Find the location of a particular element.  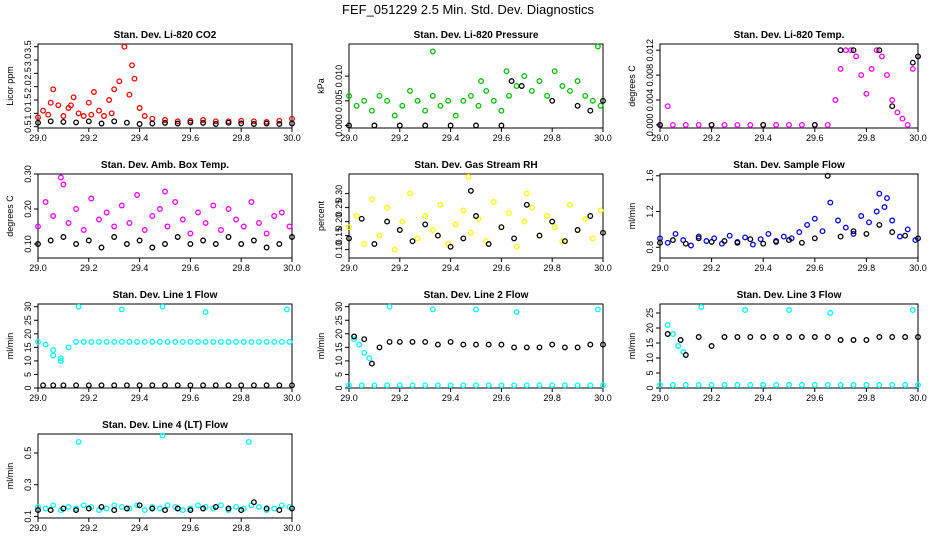

y-tick-label: 0.30 is located at coordinates (339, 194).